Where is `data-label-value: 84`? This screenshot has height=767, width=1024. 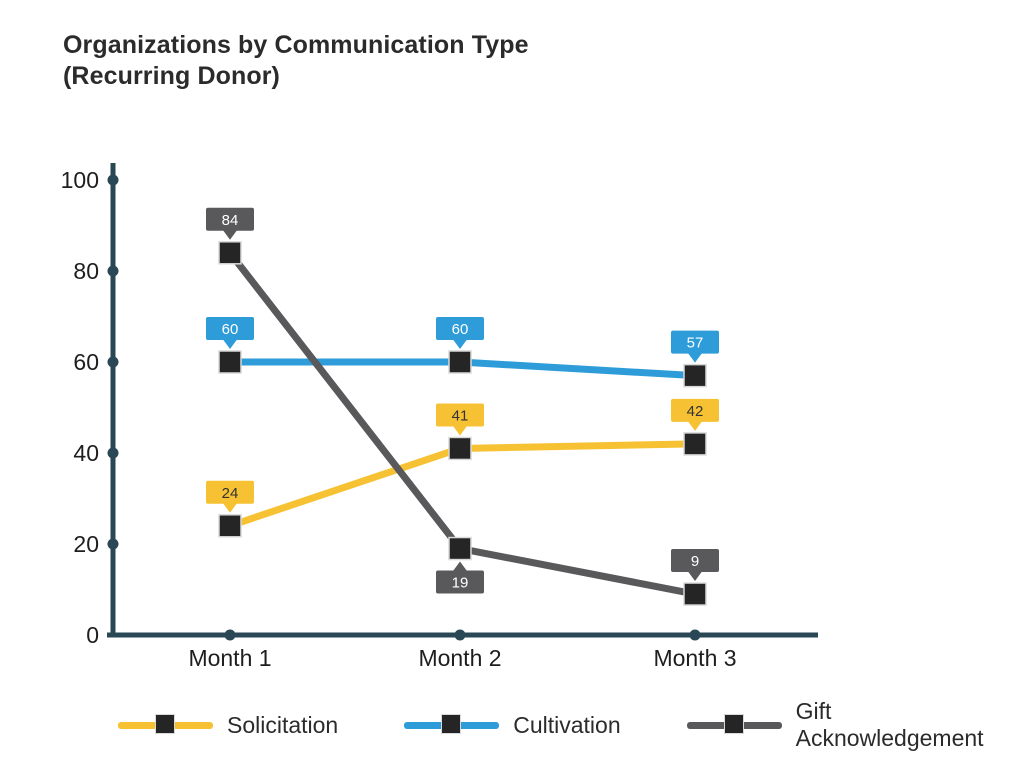 data-label-value: 84 is located at coordinates (230, 220).